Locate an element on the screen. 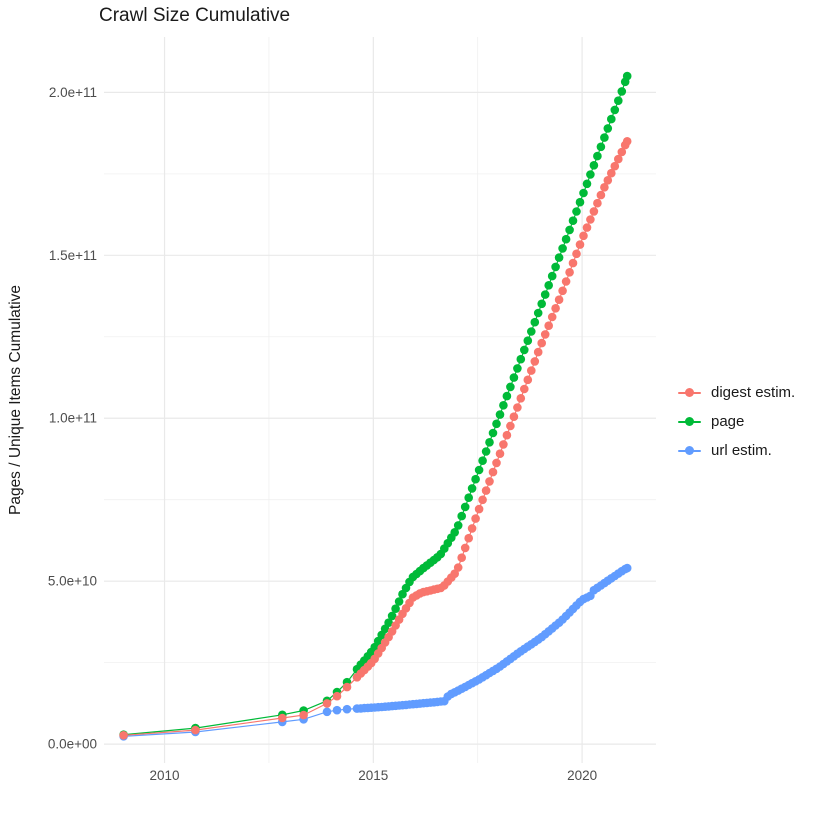 The height and width of the screenshot is (827, 826). y-tick-label: 2.0e+11 is located at coordinates (73, 92).